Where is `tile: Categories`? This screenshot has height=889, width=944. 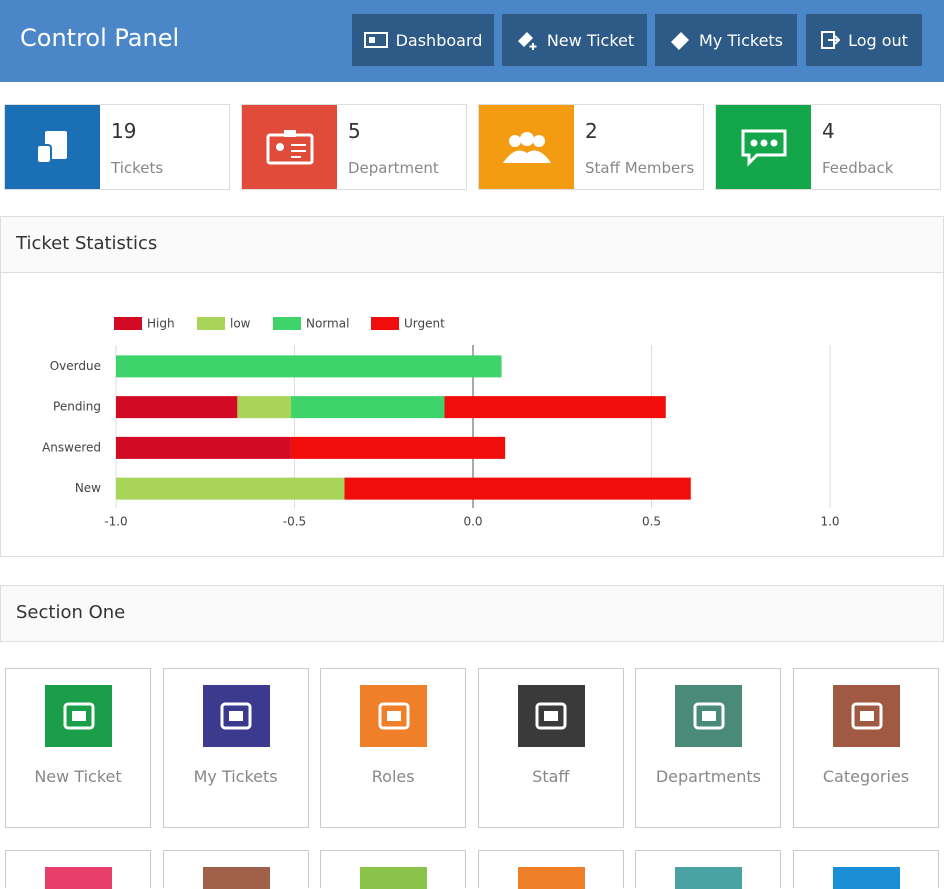
tile: Categories is located at coordinates (866, 748).